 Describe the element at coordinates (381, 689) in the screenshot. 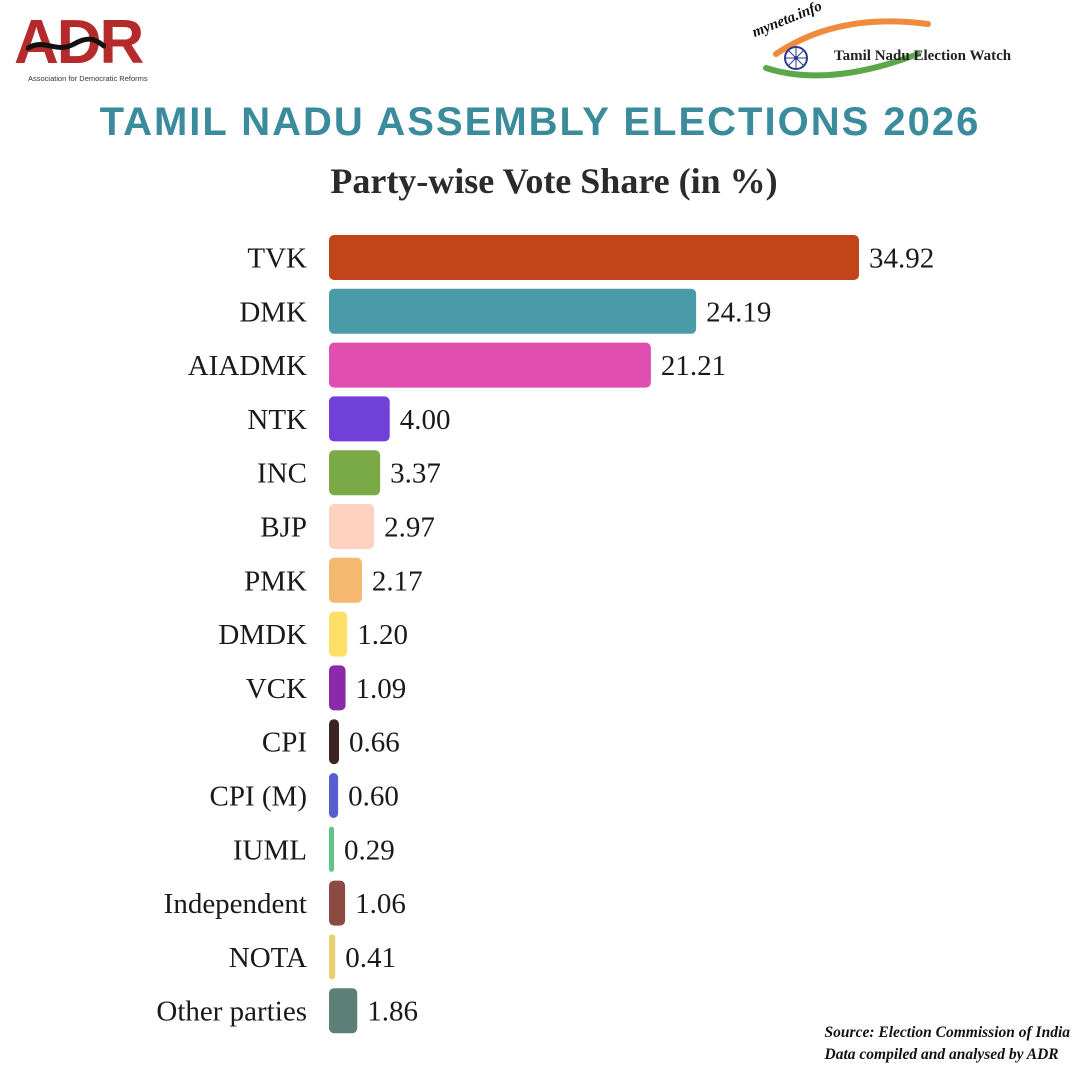

I see `value-label-vck: 1.09` at that location.